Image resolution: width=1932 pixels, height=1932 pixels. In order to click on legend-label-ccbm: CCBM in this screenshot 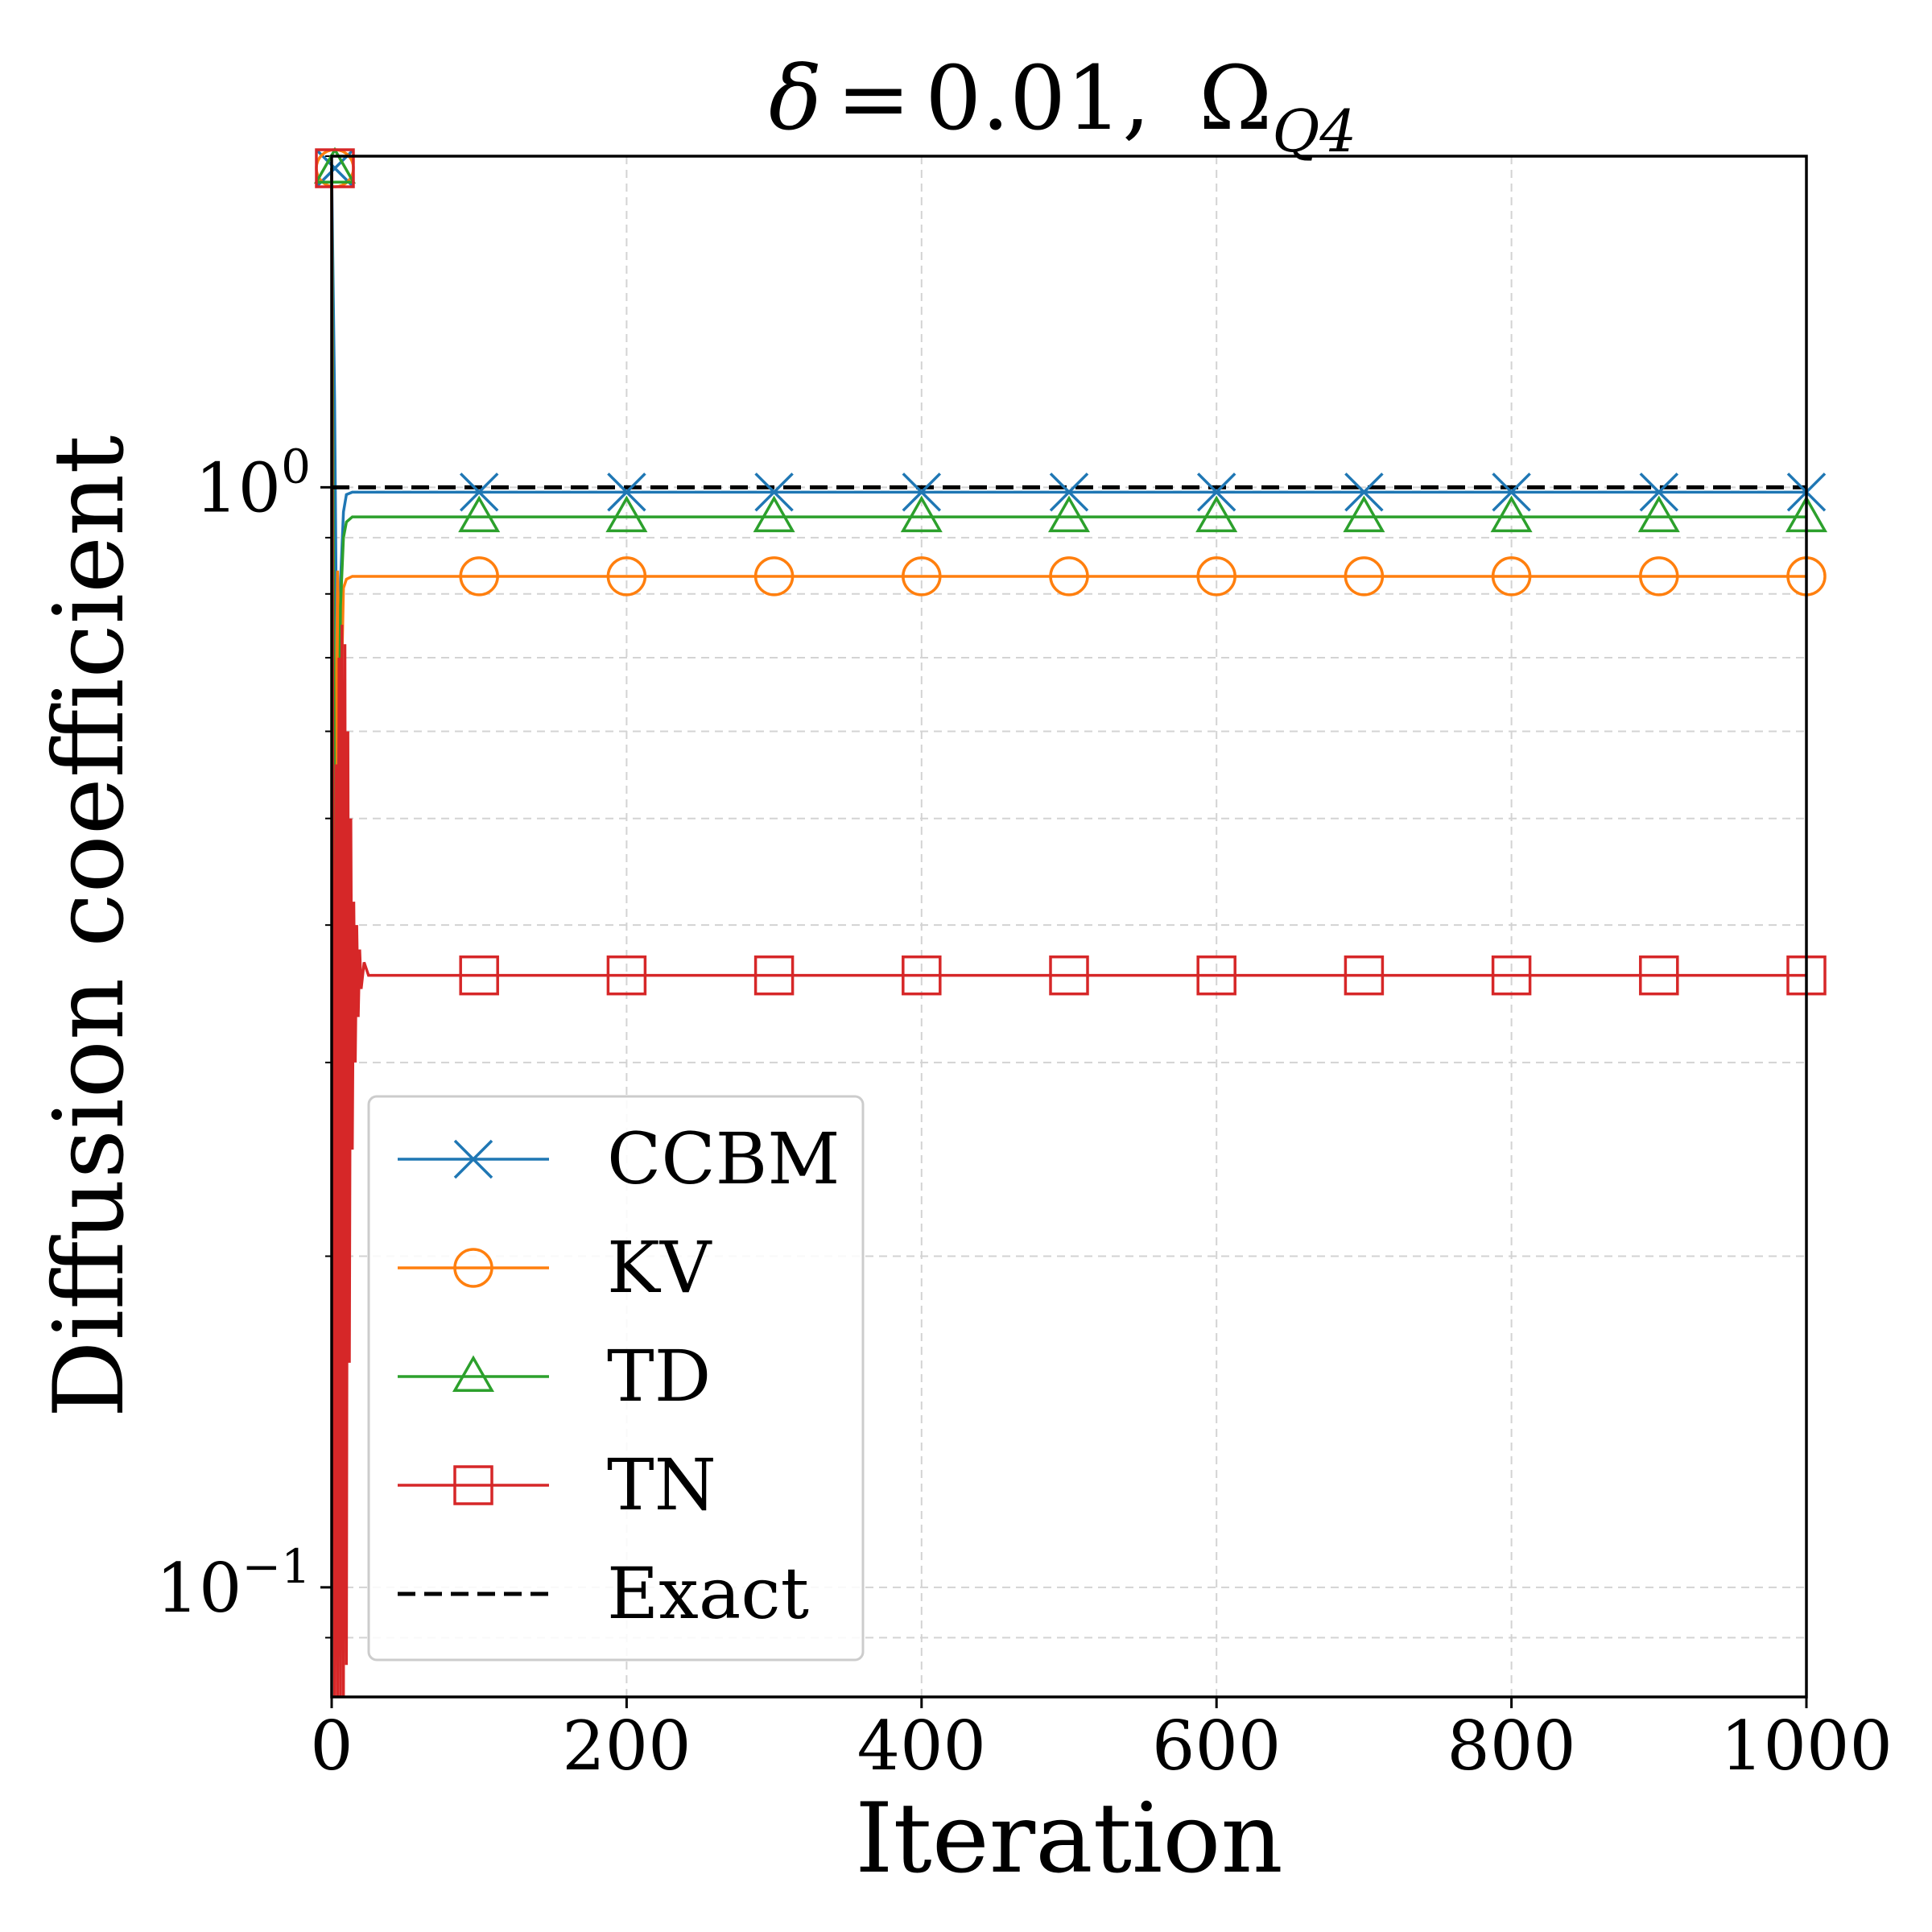, I will do `click(723, 1158)`.